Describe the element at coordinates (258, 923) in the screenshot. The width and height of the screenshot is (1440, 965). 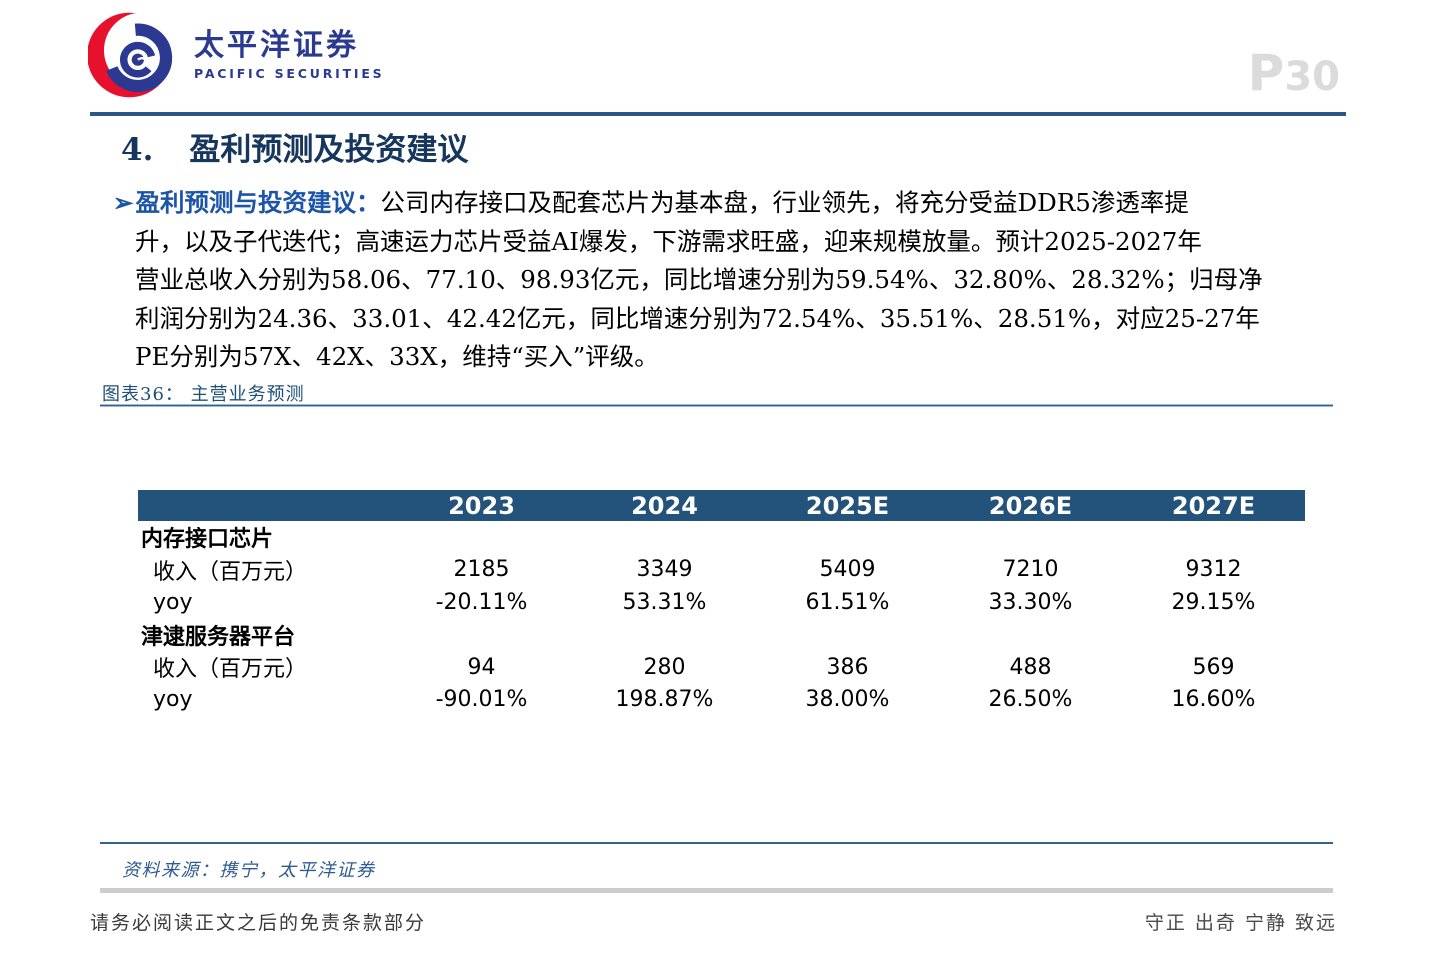
I see `disclaimer-note: 请务必阅读正文之后的免责条款部分` at that location.